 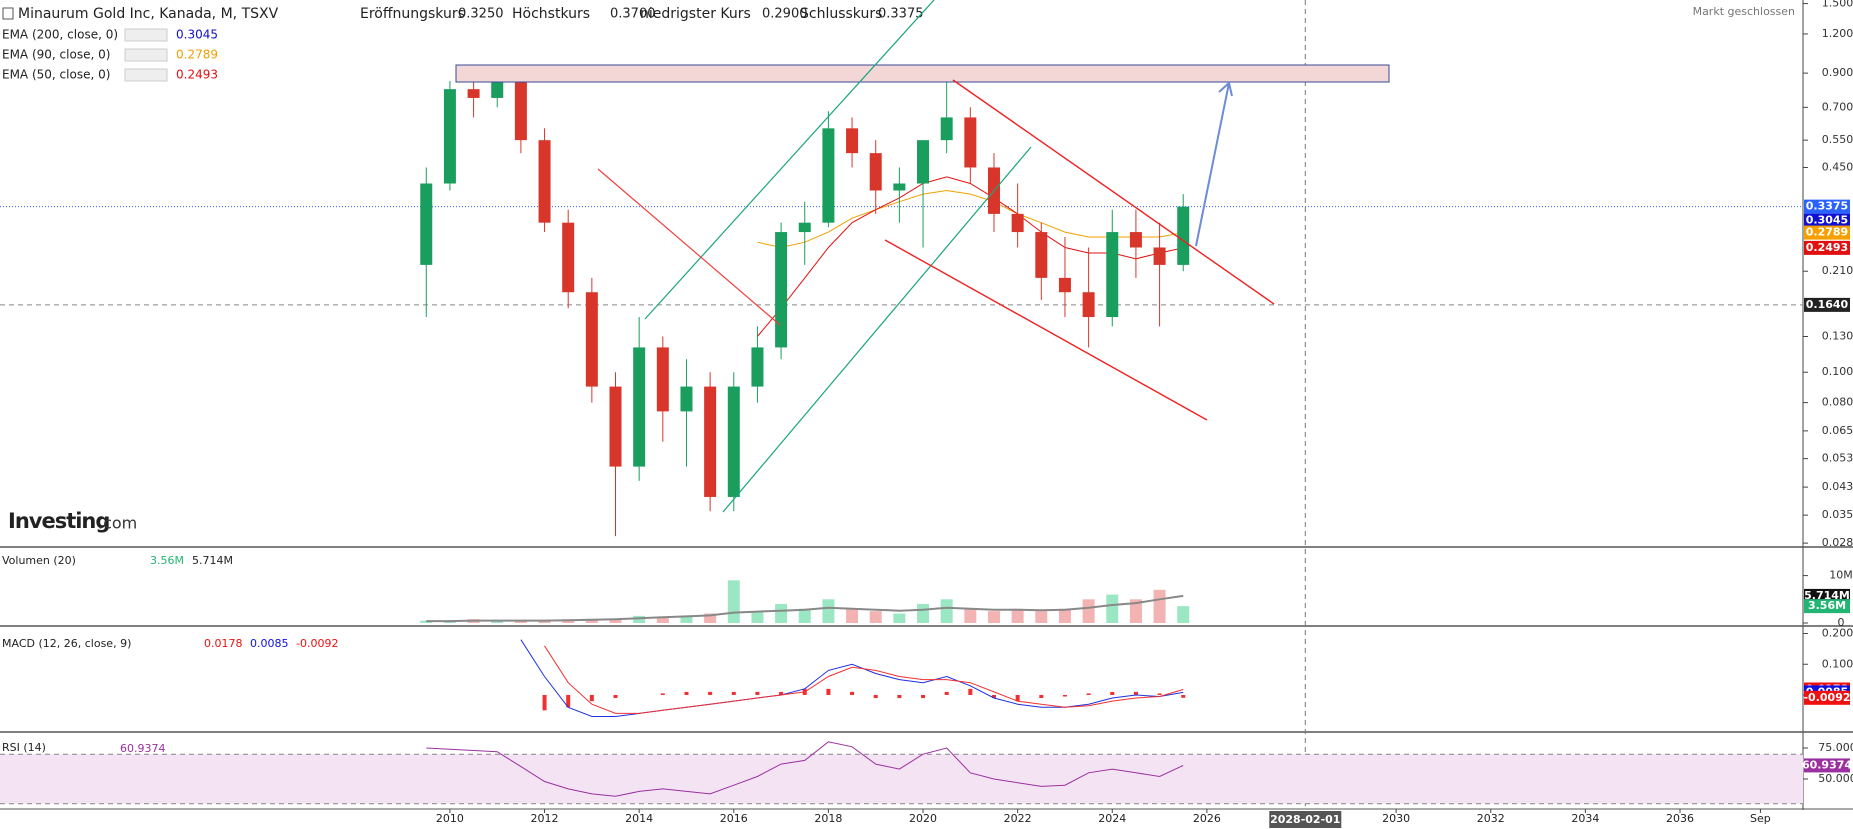 I want to click on value-tag-label: 0.3045, so click(x=1827, y=220).